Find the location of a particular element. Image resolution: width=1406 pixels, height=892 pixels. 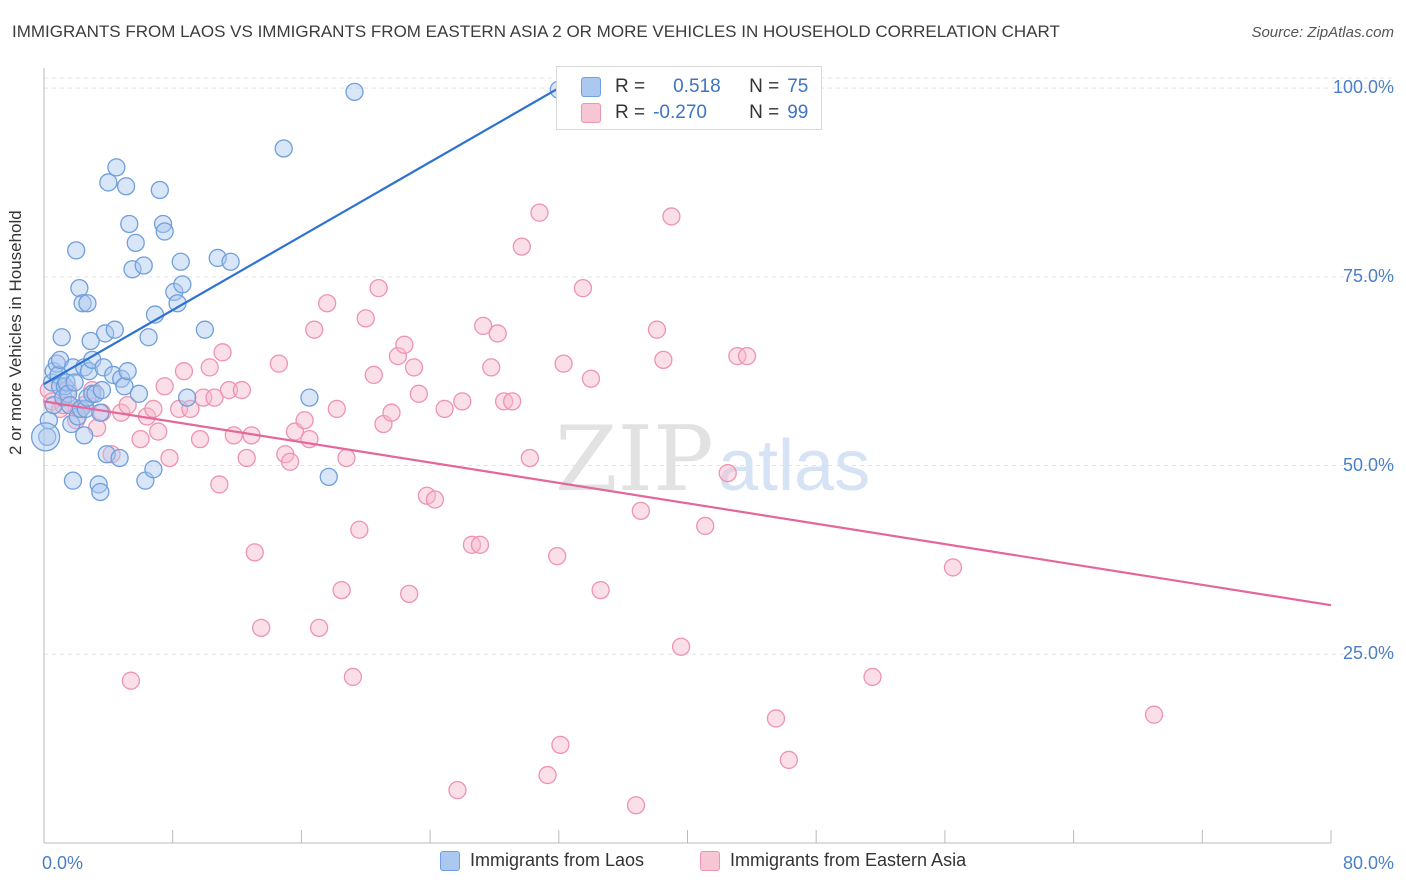

legend-label-eastern-asia: Immigrants from Eastern Asia is located at coordinates (848, 860).